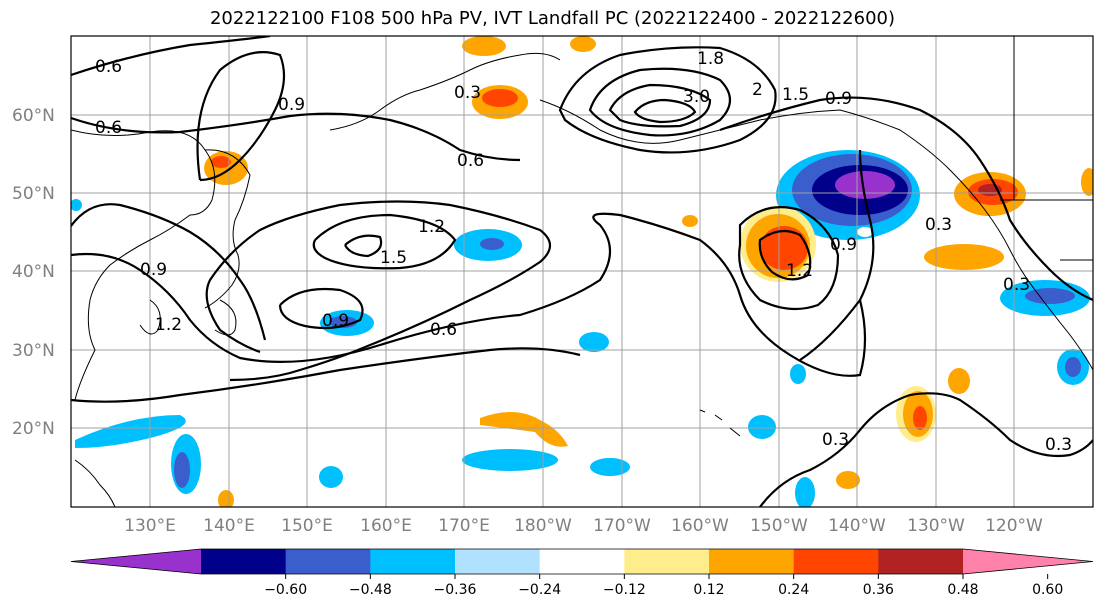  I want to click on colorbar-tick-label: −0.48, so click(370, 590).